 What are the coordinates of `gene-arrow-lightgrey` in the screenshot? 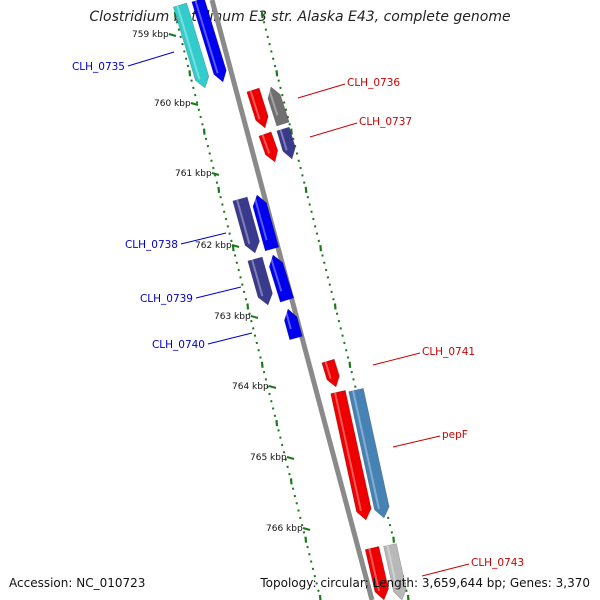 It's located at (395, 571).